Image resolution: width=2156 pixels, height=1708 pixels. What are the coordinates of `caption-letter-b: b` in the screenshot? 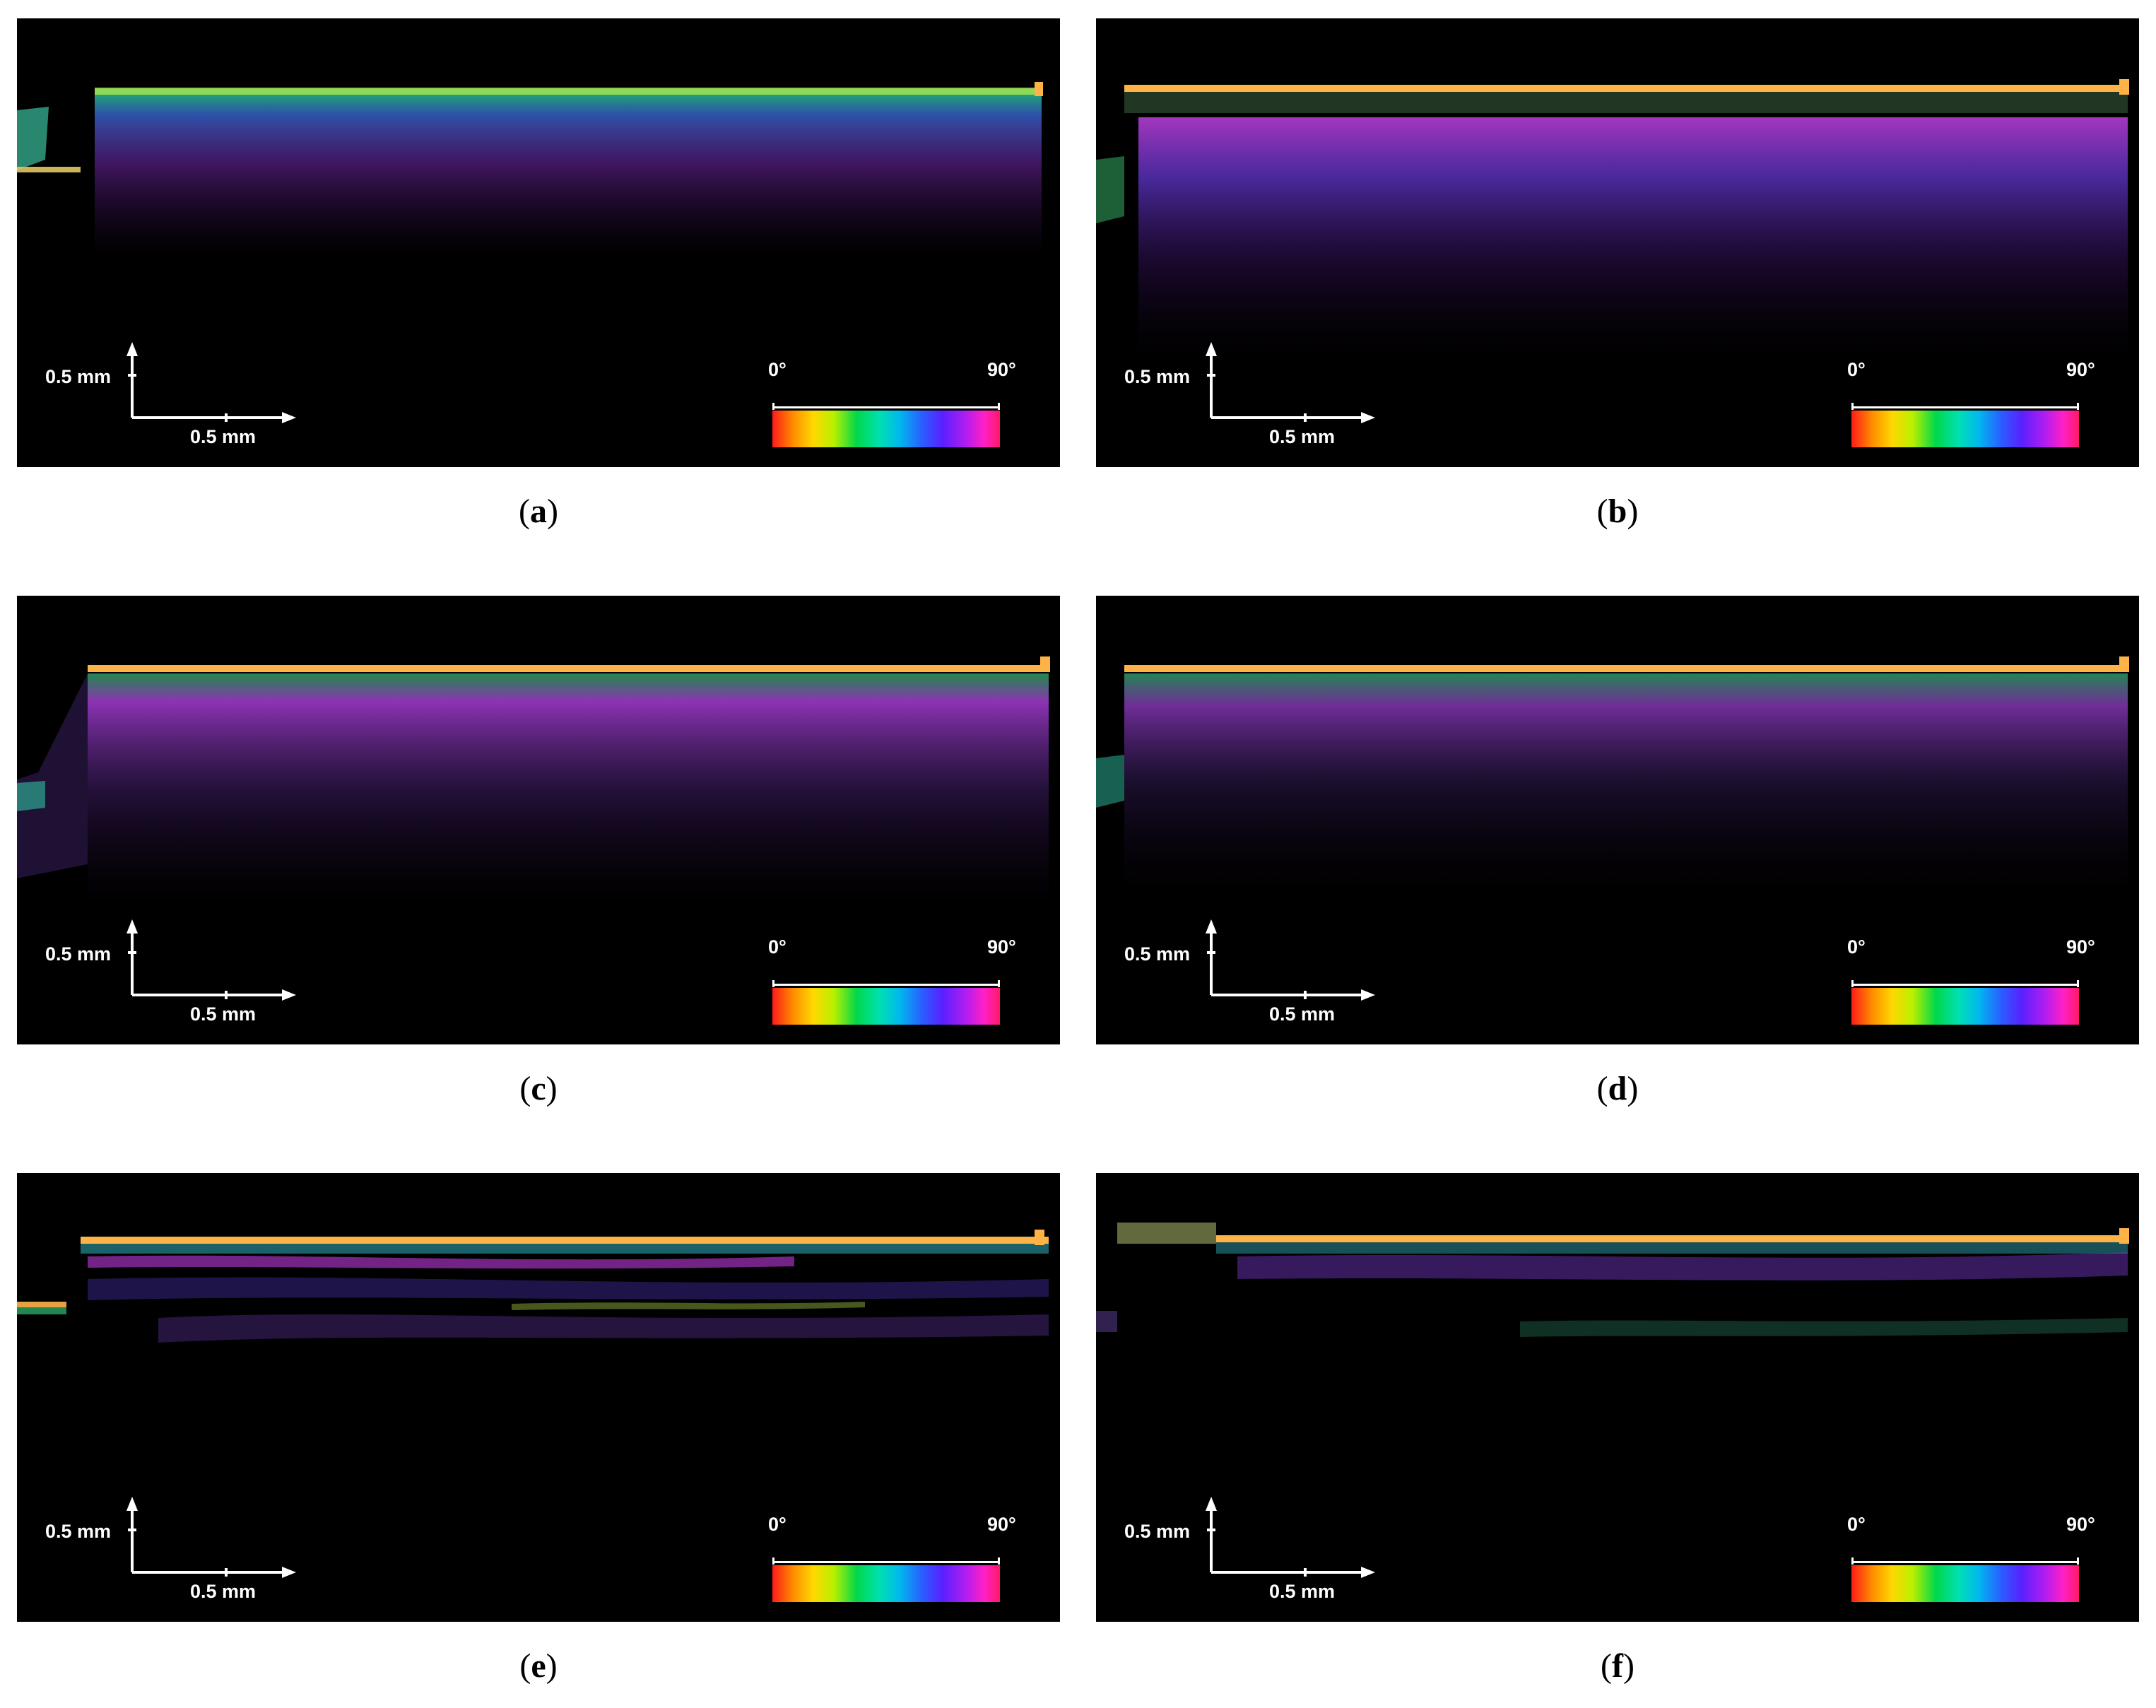 It's located at (1617, 512).